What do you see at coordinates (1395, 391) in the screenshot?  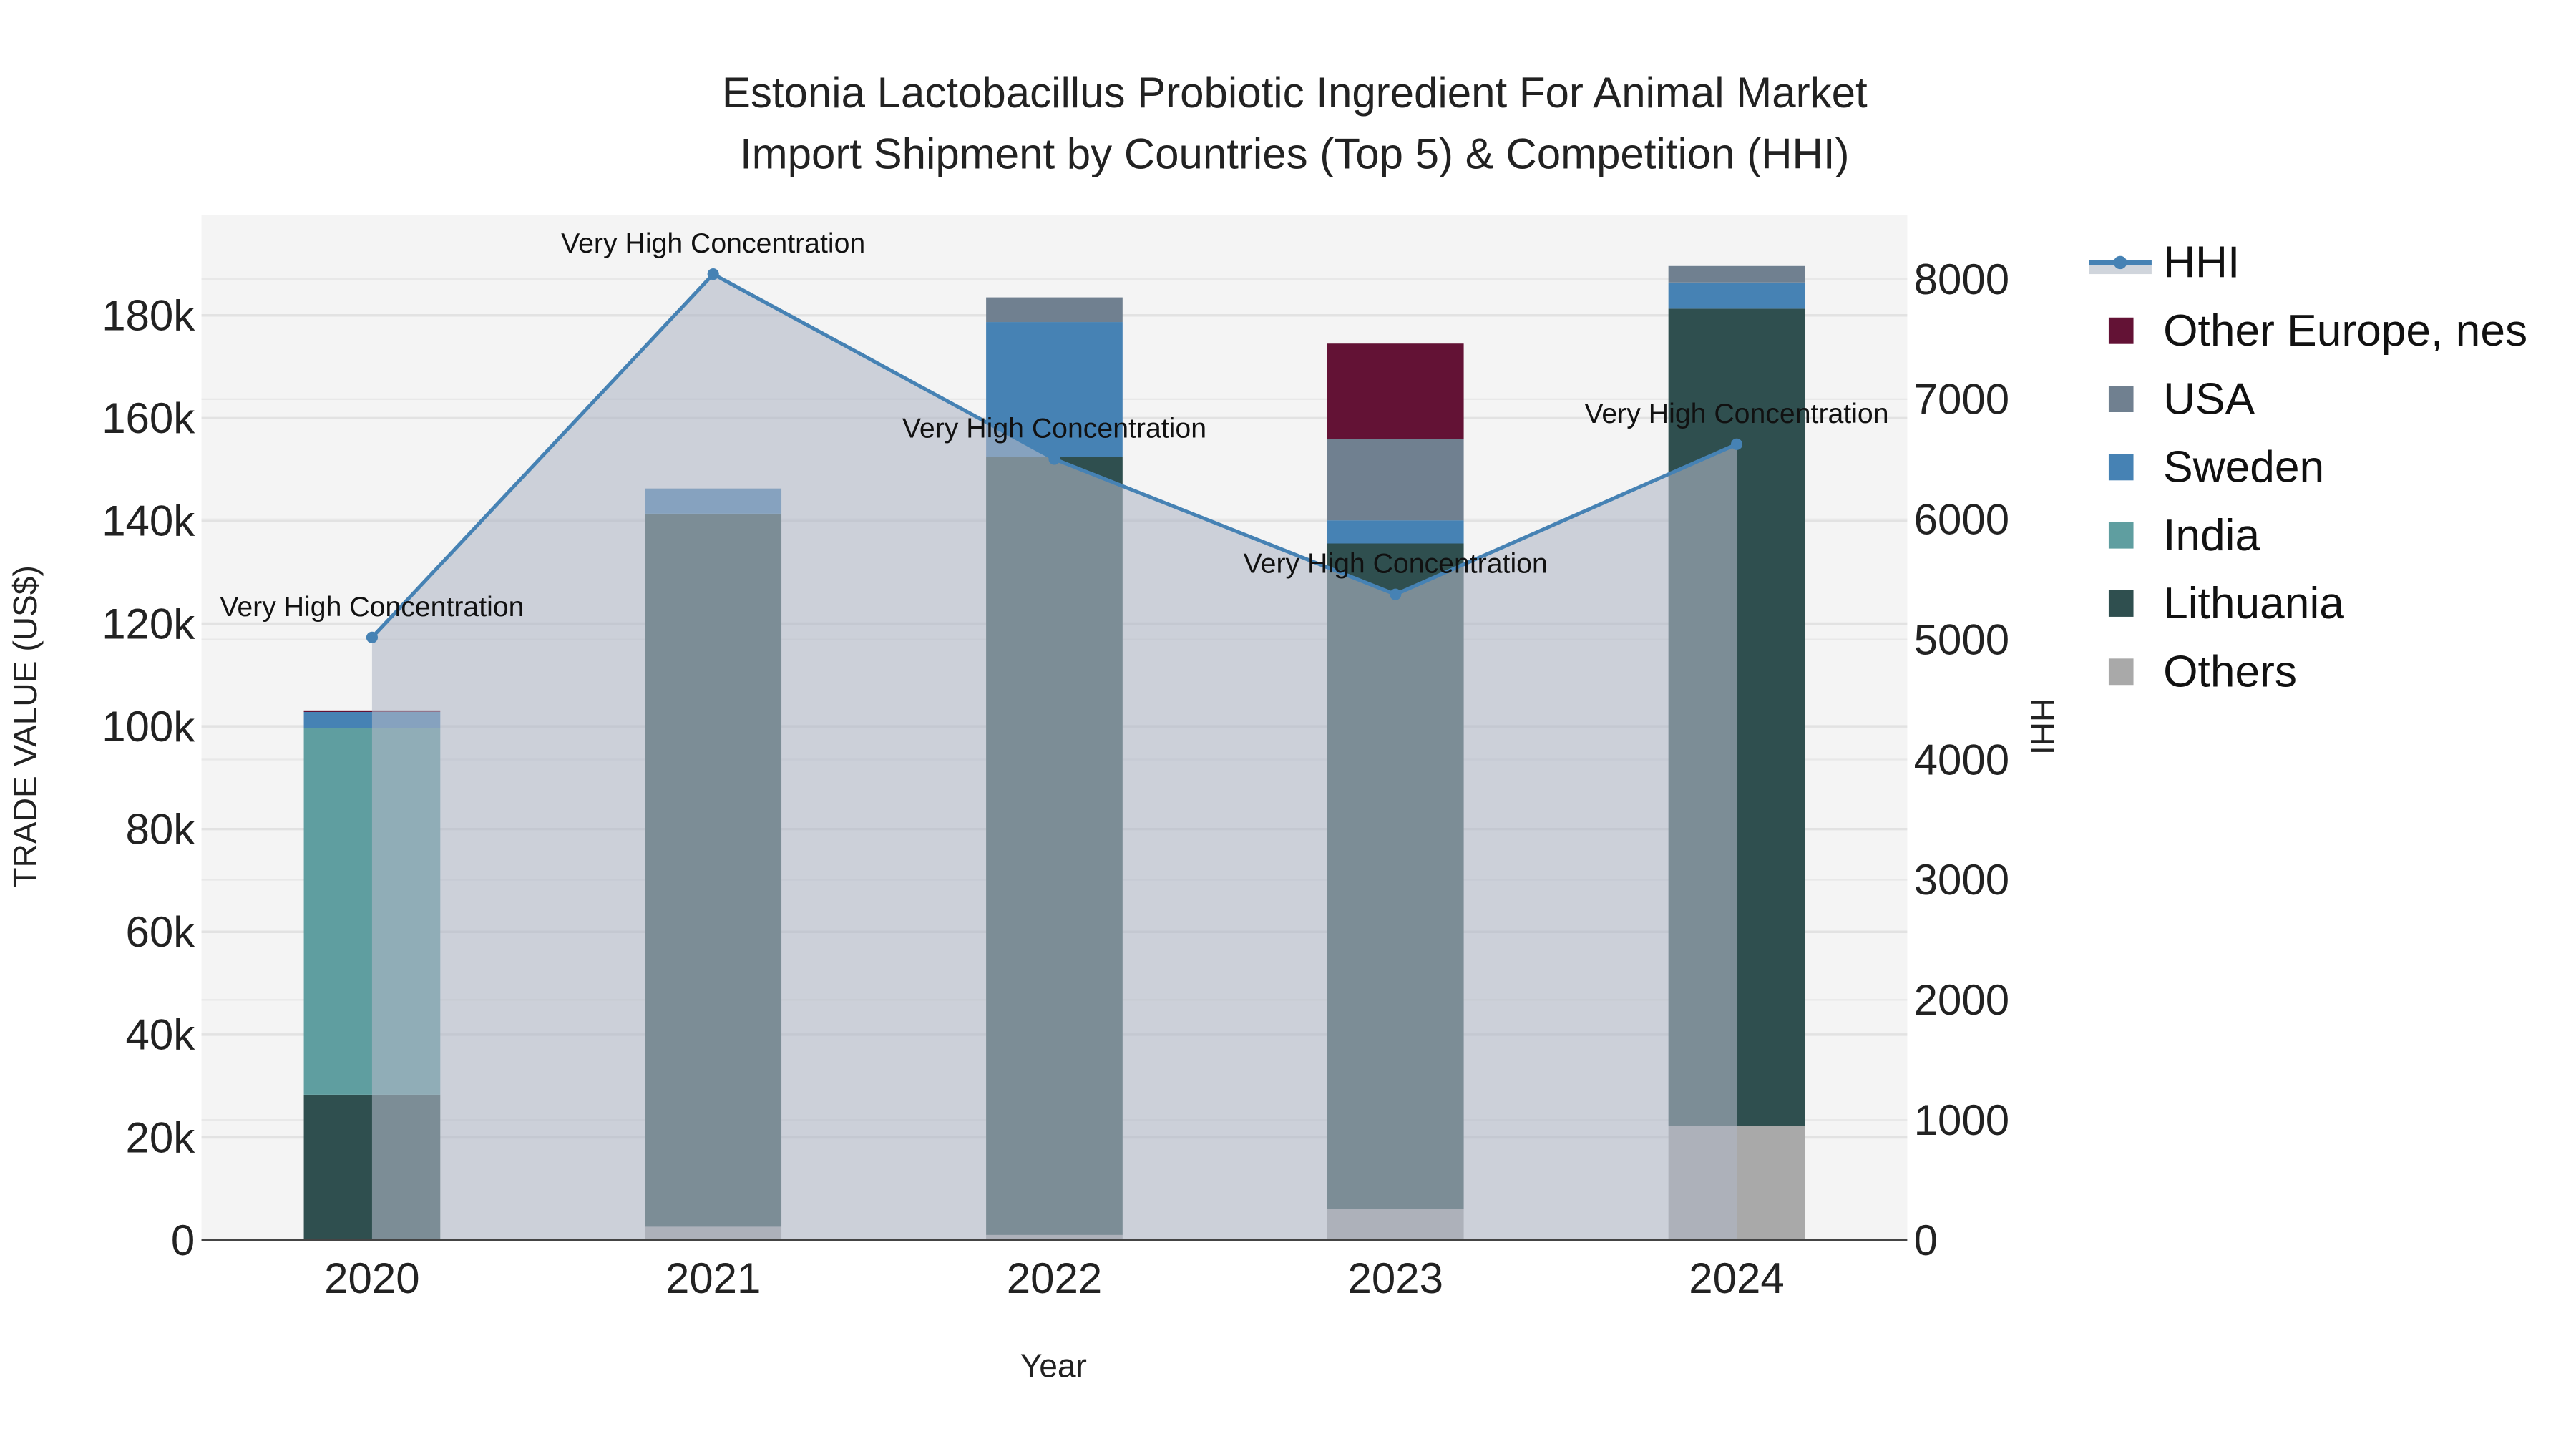 I see `bar-other-europe-nes-2023` at bounding box center [1395, 391].